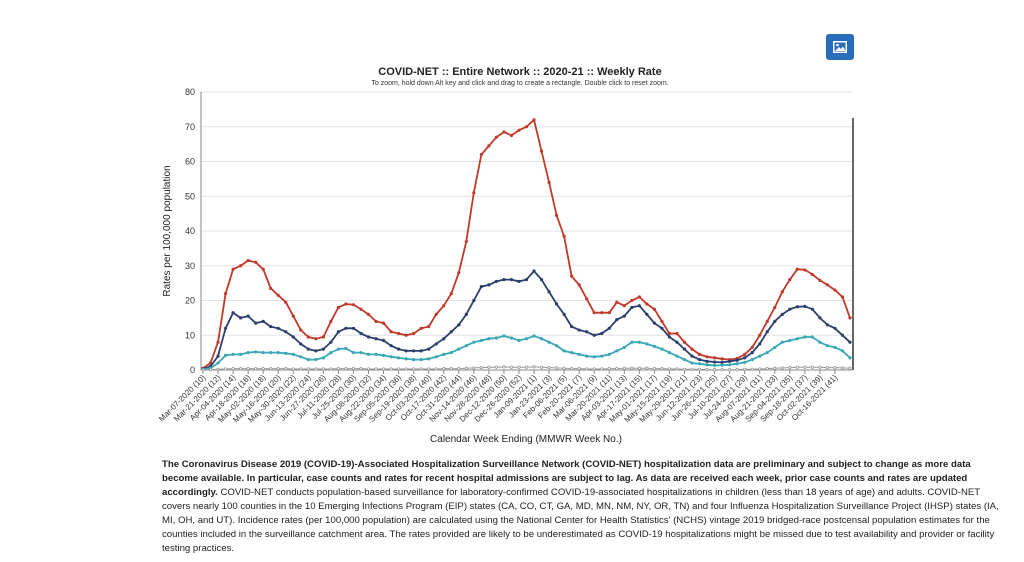 This screenshot has height=562, width=1024. I want to click on image-download-button, so click(840, 47).